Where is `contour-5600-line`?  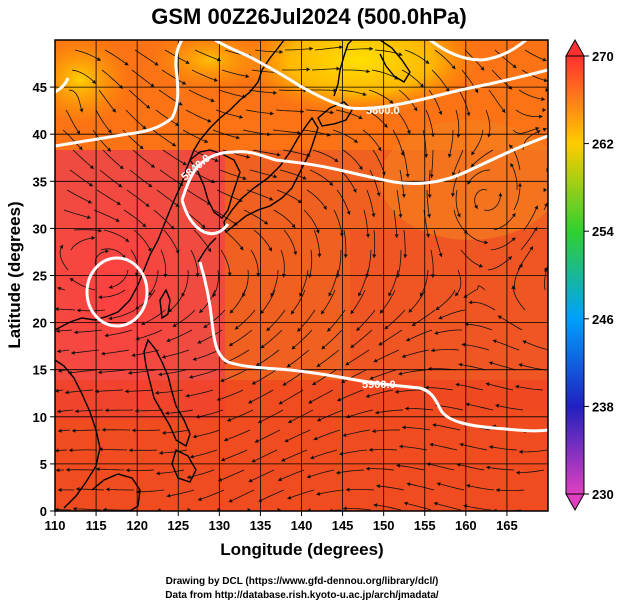 contour-5600-line is located at coordinates (381, 75).